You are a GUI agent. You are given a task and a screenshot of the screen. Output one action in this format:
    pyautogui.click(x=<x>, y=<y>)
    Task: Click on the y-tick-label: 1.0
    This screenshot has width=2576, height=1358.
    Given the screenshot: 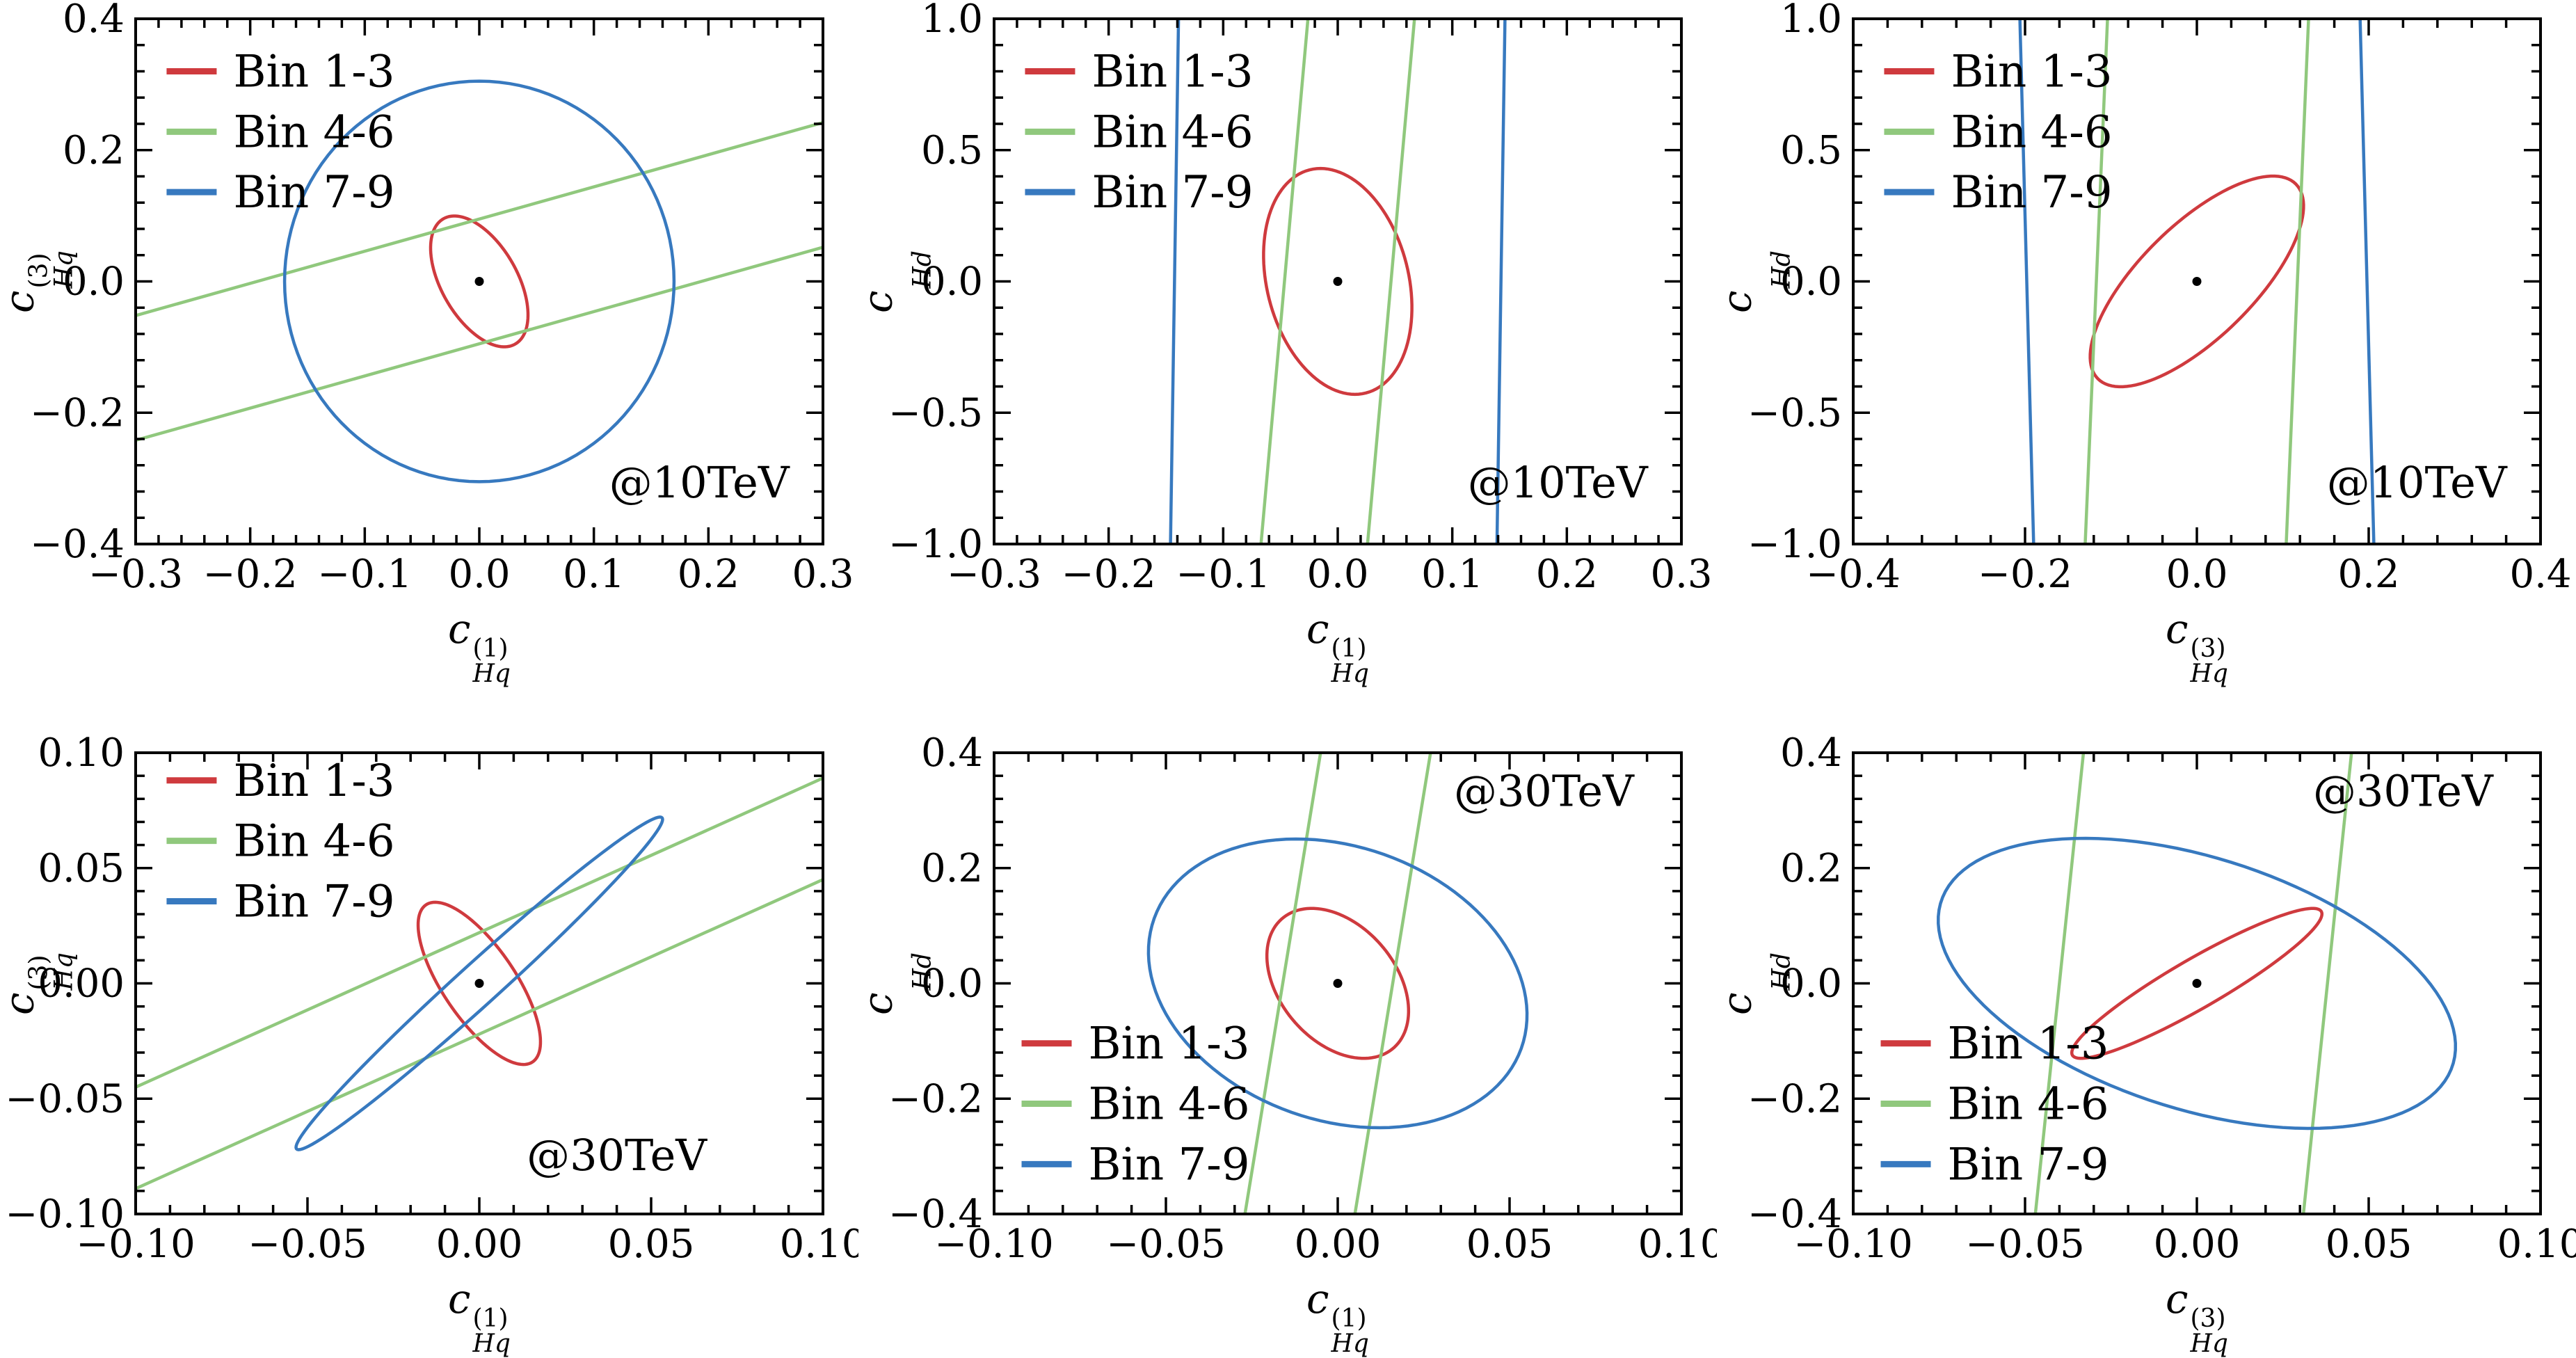 What is the action you would take?
    pyautogui.click(x=952, y=21)
    